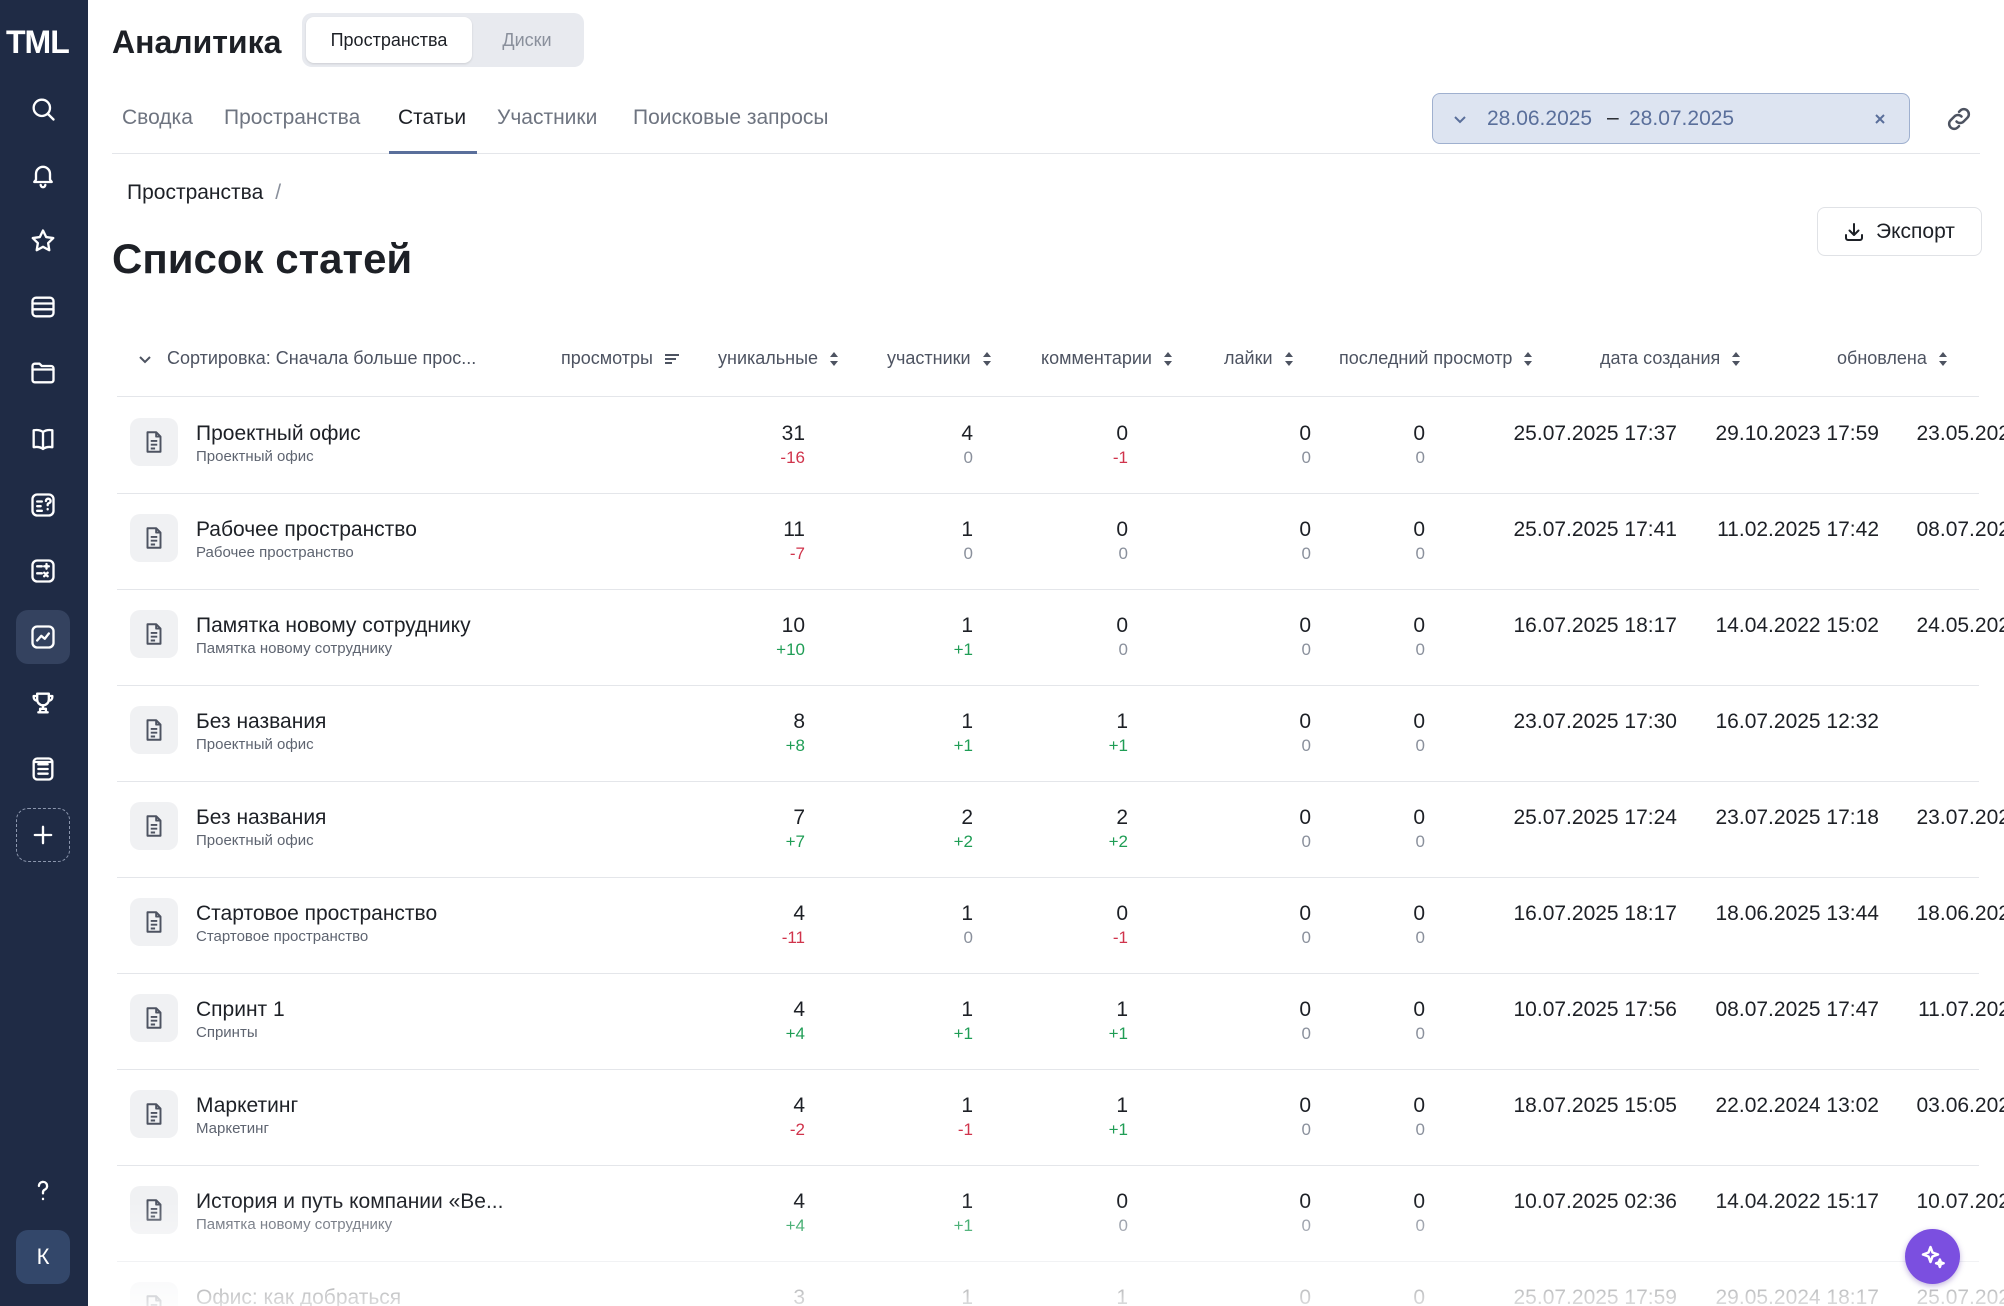 The height and width of the screenshot is (1306, 2004). I want to click on article-title: Маркетинг, so click(247, 1105).